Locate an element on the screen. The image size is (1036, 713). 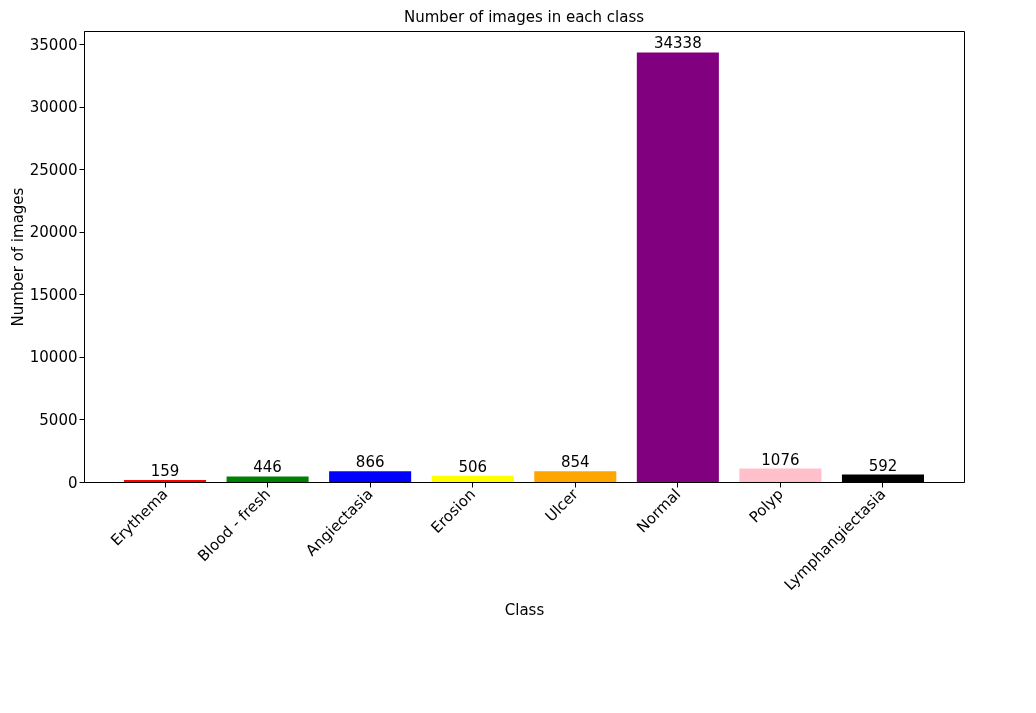
y-tick-label: 15000 is located at coordinates (53, 294).